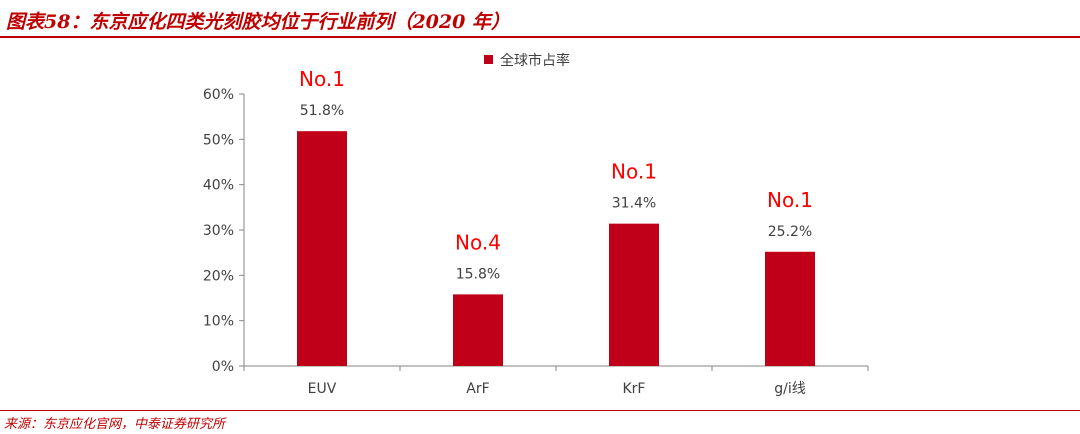 The width and height of the screenshot is (1080, 434). What do you see at coordinates (218, 276) in the screenshot?
I see `y-tick-label: 20%` at bounding box center [218, 276].